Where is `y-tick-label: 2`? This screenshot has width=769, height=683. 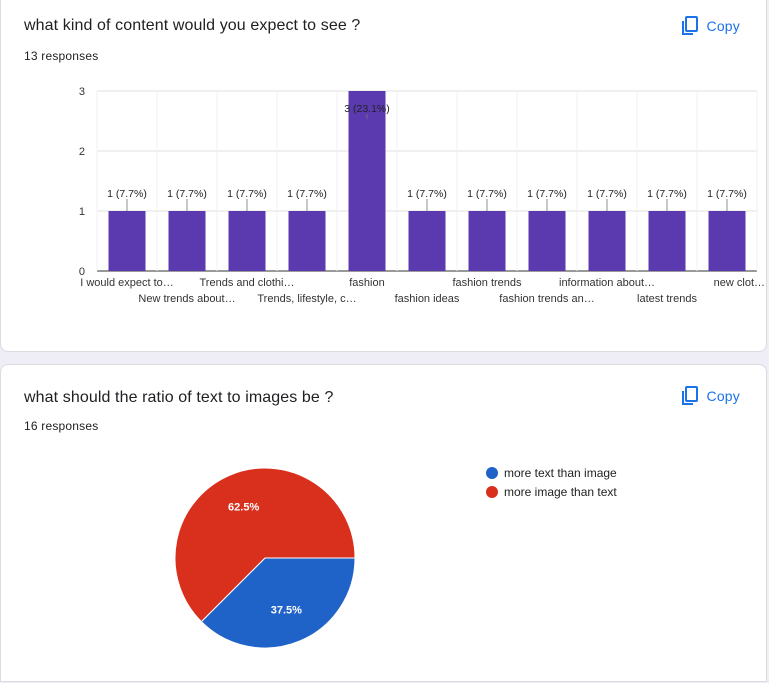
y-tick-label: 2 is located at coordinates (82, 152).